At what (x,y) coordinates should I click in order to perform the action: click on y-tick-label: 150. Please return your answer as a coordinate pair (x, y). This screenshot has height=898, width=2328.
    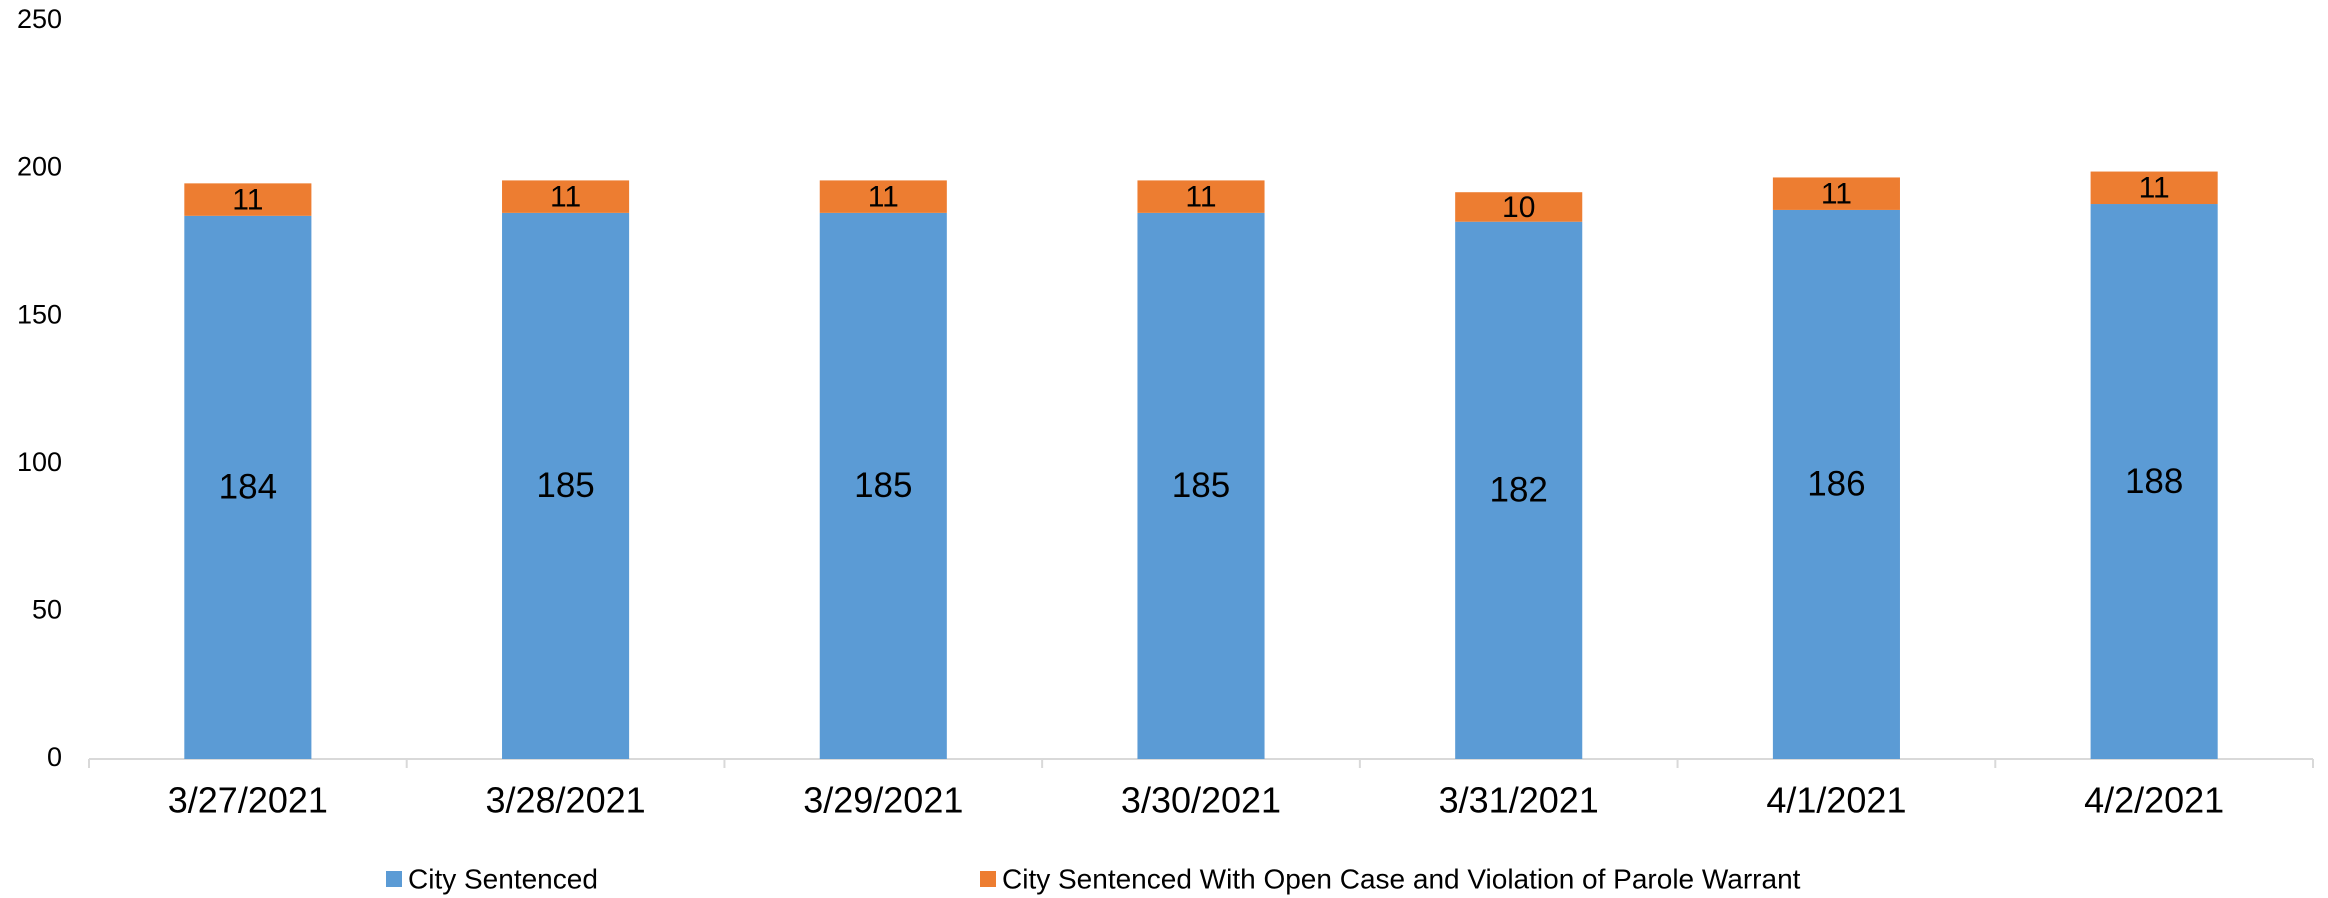
    Looking at the image, I should click on (39, 314).